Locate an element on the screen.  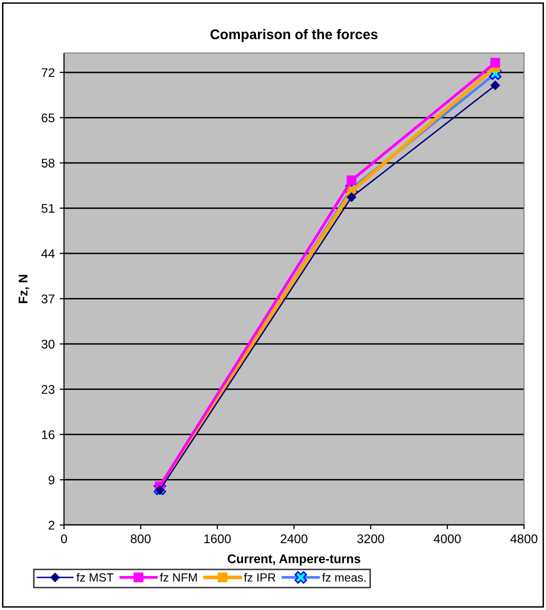
x-tick-label: 2400 is located at coordinates (294, 539).